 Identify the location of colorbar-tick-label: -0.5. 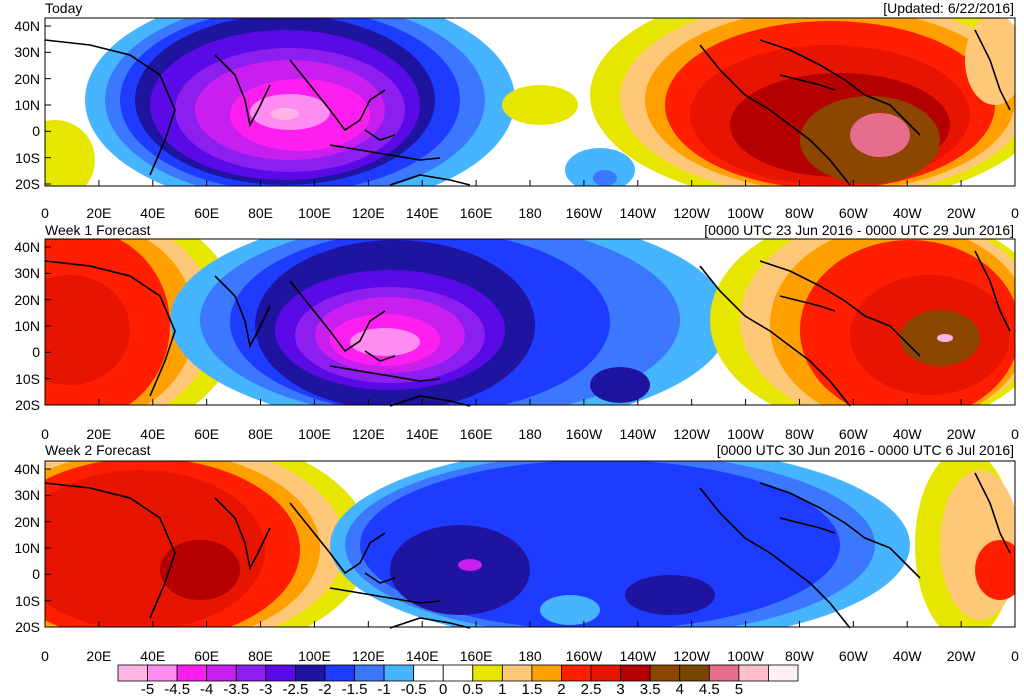
(413, 689).